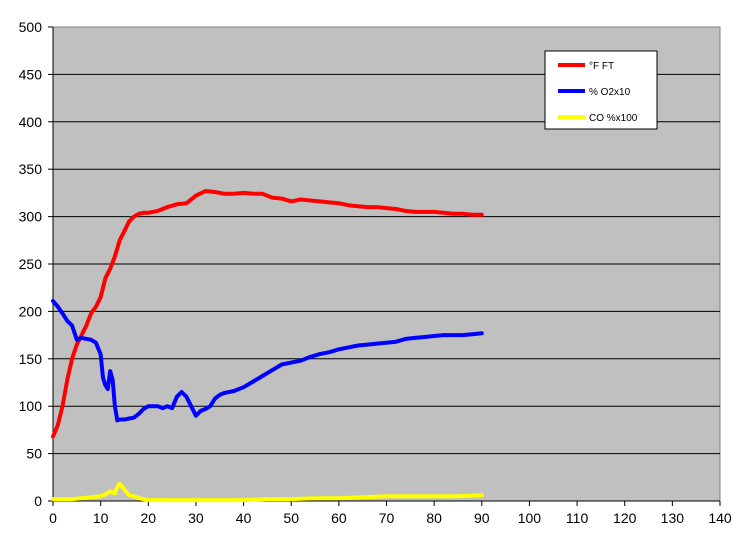 This screenshot has width=746, height=559. What do you see at coordinates (31, 27) in the screenshot?
I see `y-tick-label: 500` at bounding box center [31, 27].